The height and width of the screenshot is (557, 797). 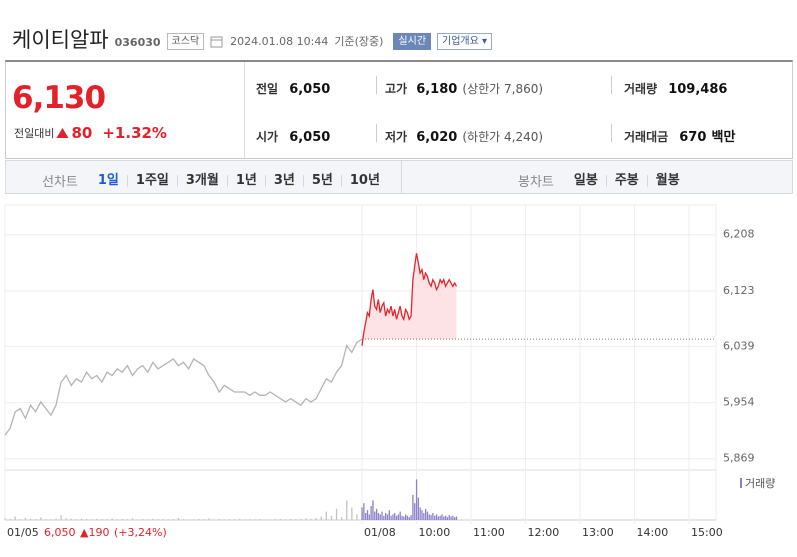 What do you see at coordinates (739, 402) in the screenshot?
I see `y-tick-label: 5,954` at bounding box center [739, 402].